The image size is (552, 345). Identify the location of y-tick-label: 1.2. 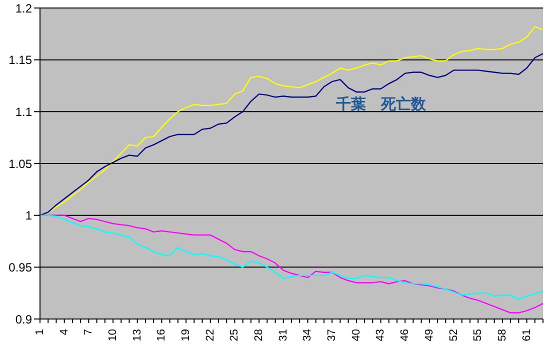
(23, 8).